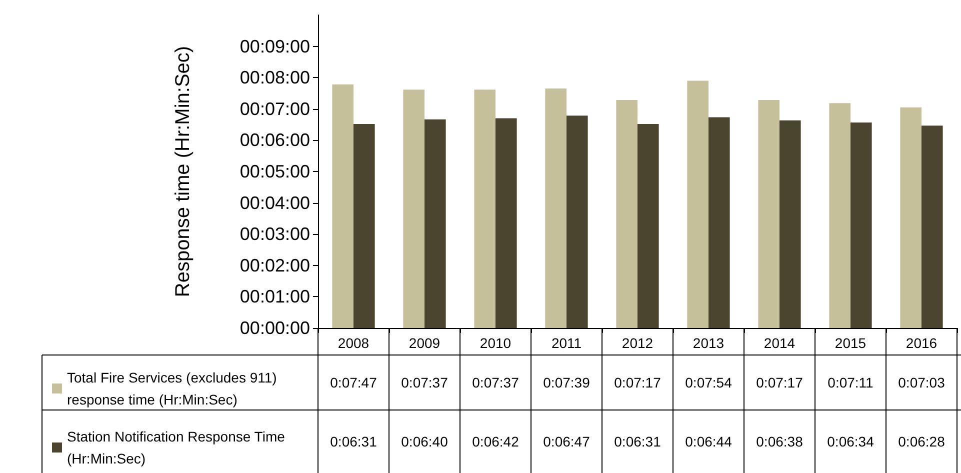  Describe the element at coordinates (922, 382) in the screenshot. I see `data-label: 0:07:03` at that location.